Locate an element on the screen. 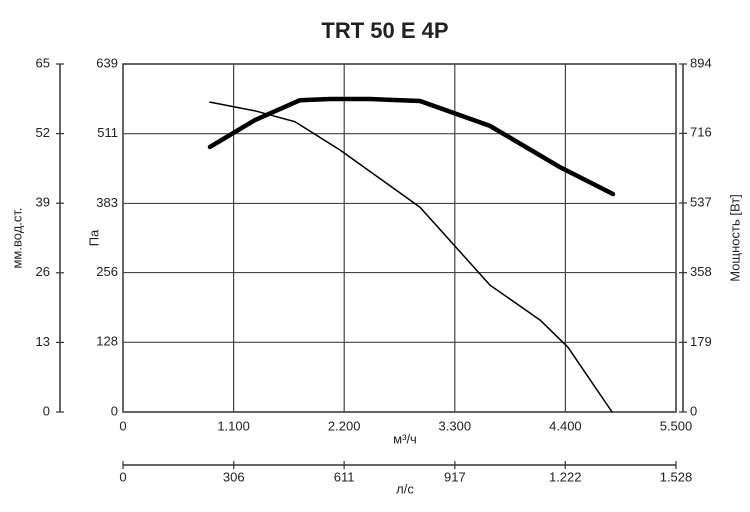 This screenshot has width=750, height=512. x2-tick-label: 1.222 is located at coordinates (565, 476).